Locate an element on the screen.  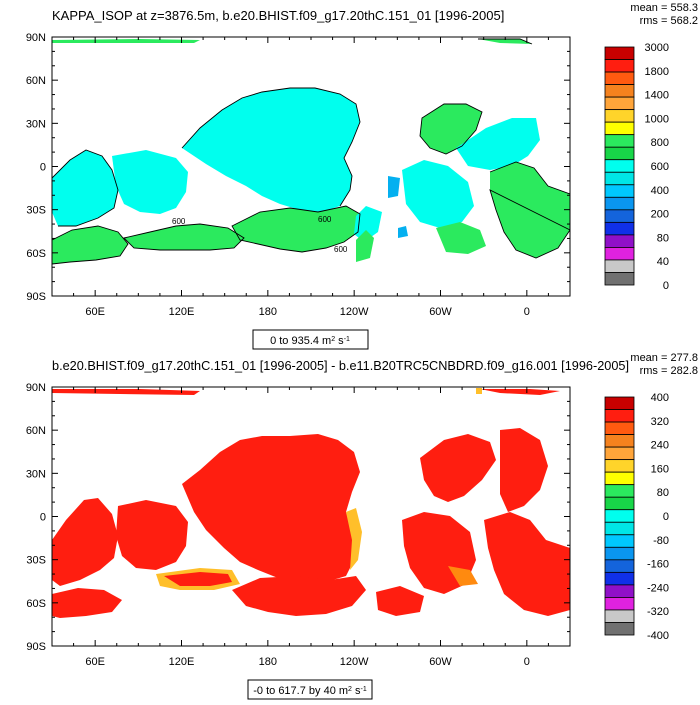
bottom-land-sa-orange is located at coordinates (463, 576).